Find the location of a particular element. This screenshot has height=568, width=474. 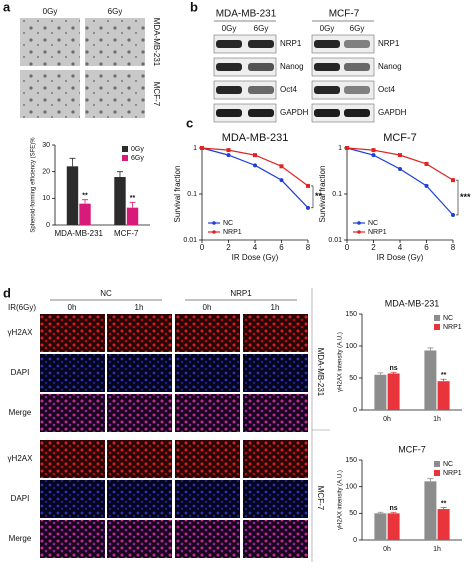

row-label: DAPI is located at coordinates (20, 498).